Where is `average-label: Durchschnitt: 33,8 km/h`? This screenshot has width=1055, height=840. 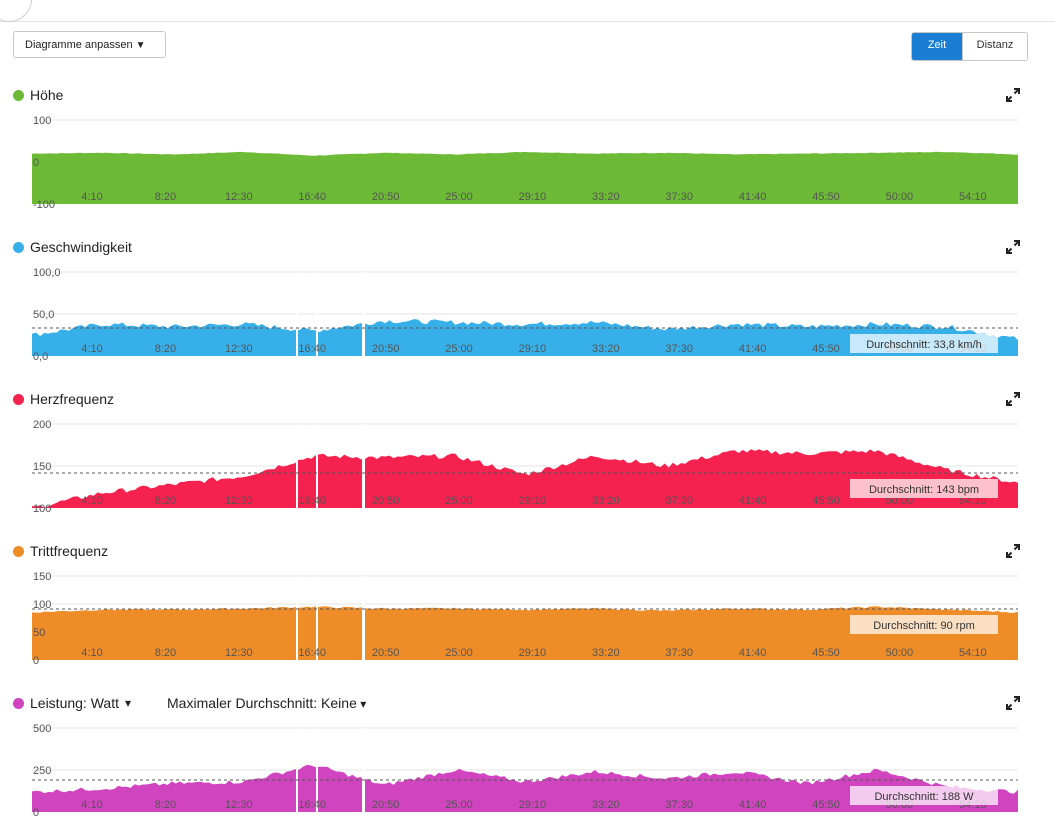 average-label: Durchschnitt: 33,8 km/h is located at coordinates (924, 345).